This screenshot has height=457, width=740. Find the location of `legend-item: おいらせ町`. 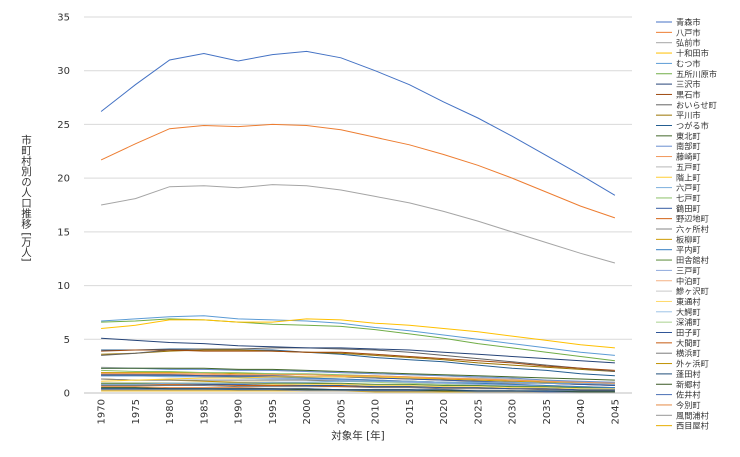

legend-item: おいらせ町 is located at coordinates (686, 105).